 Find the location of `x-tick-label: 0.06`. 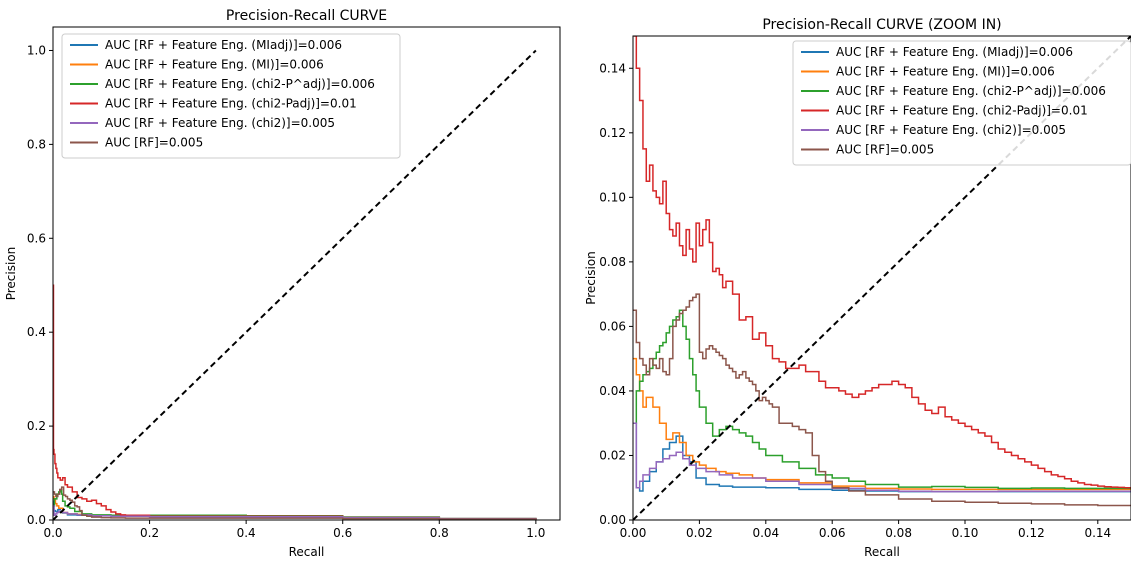

x-tick-label: 0.06 is located at coordinates (832, 533).